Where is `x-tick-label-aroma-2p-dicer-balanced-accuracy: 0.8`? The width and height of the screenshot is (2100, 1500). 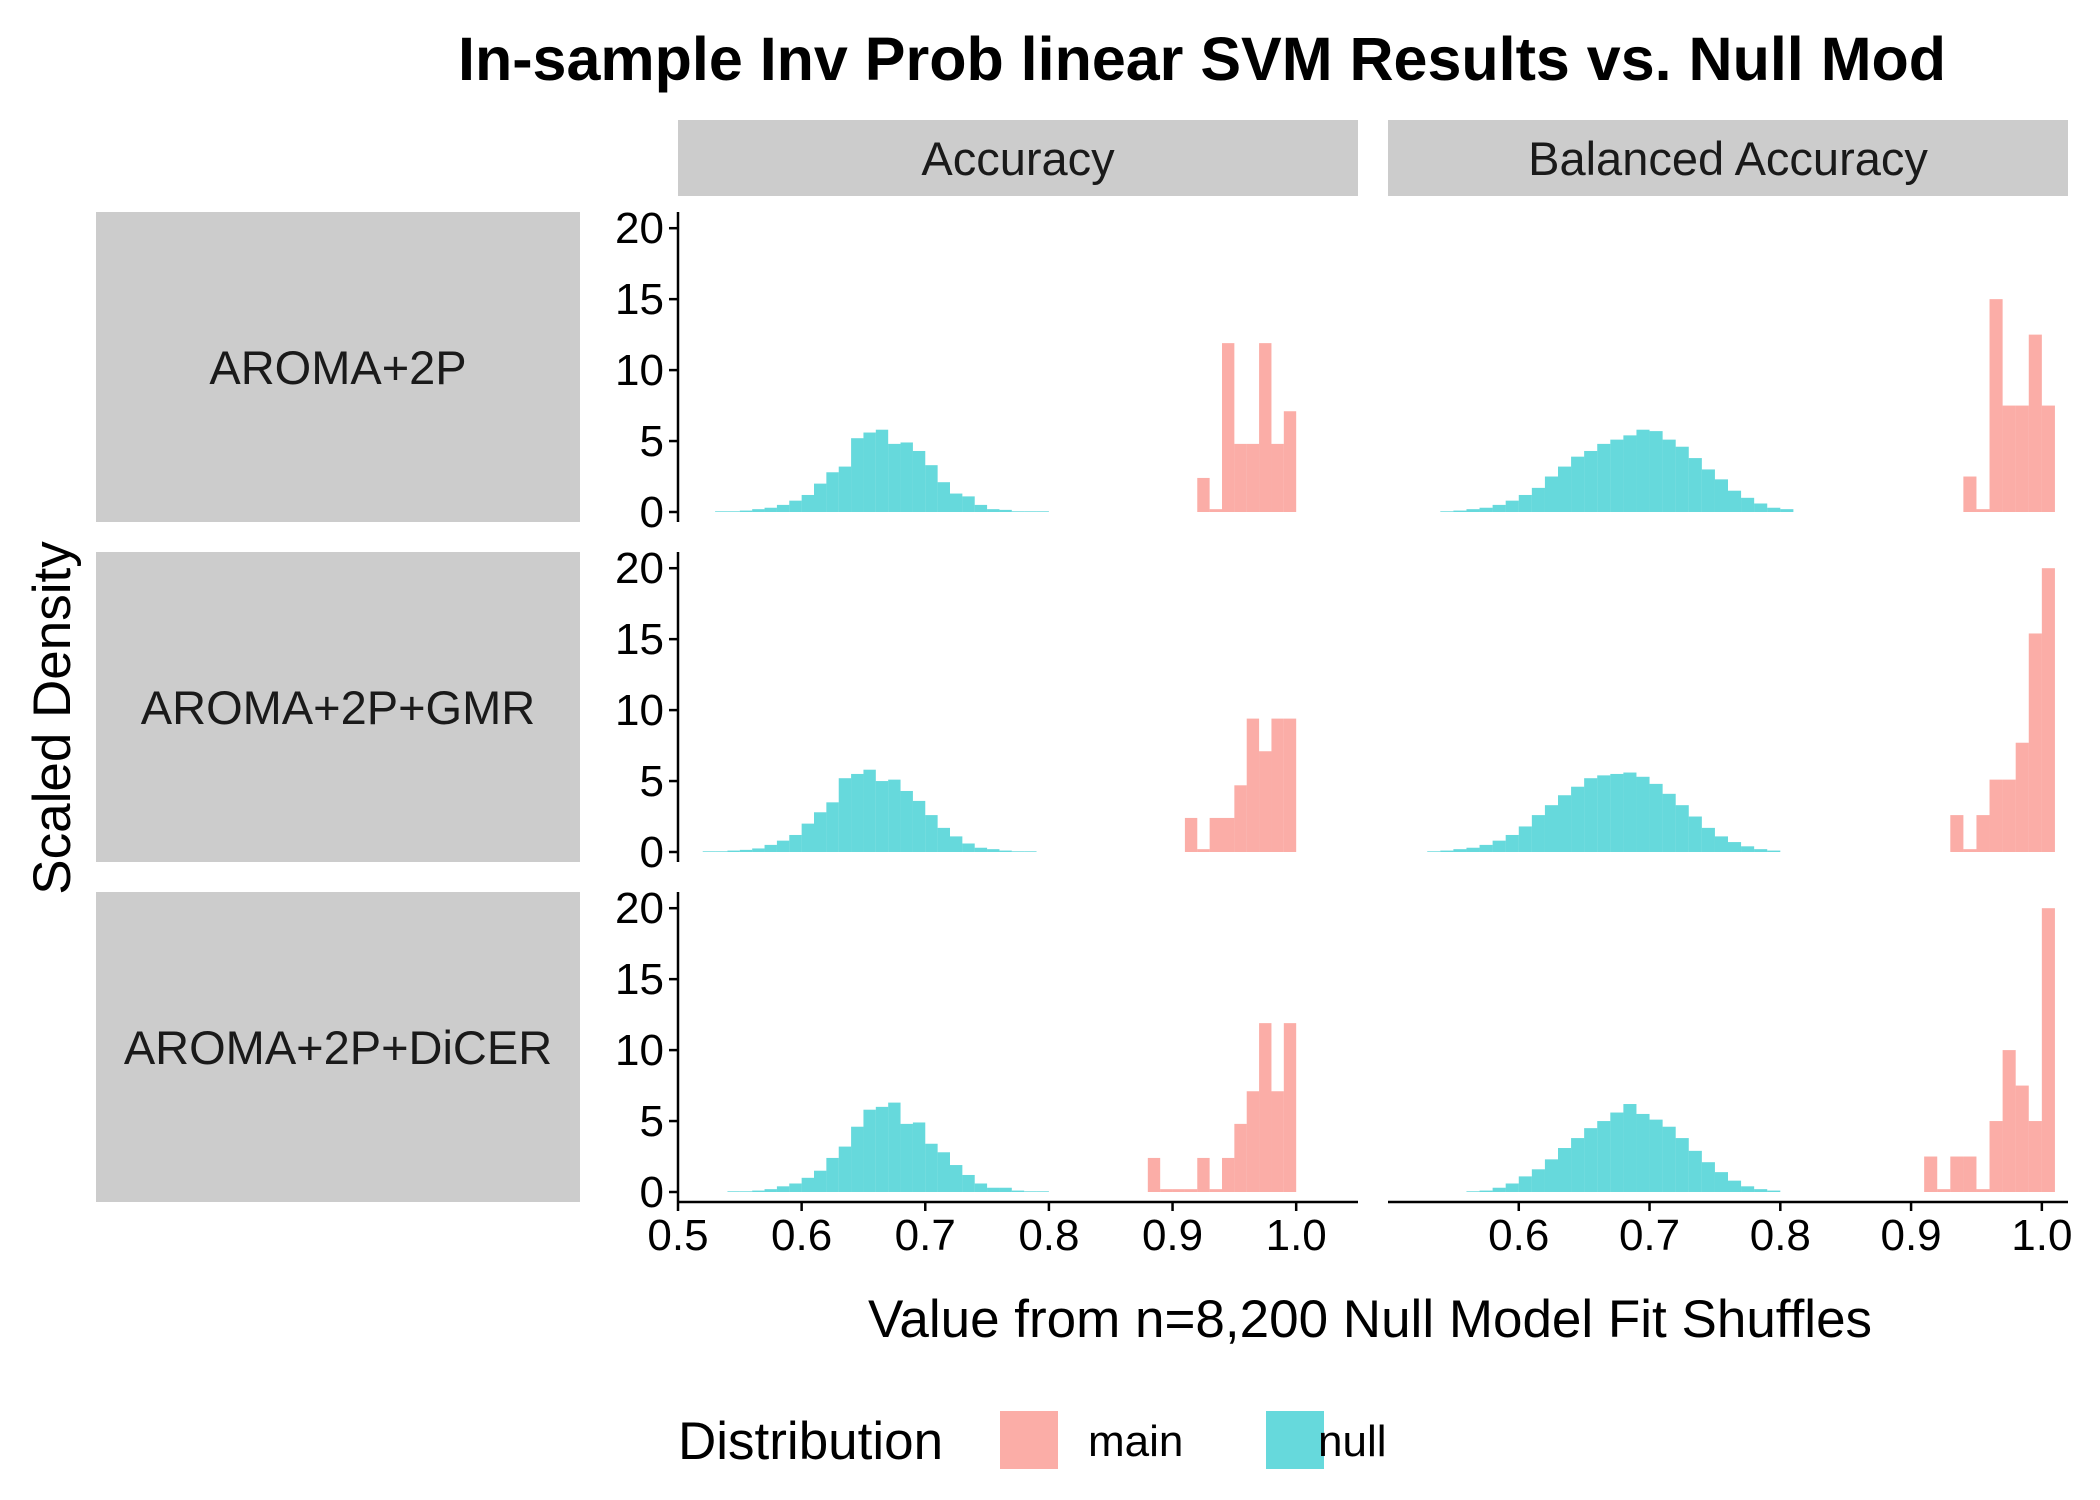
x-tick-label-aroma-2p-dicer-balanced-accuracy: 0.8 is located at coordinates (1780, 1235).